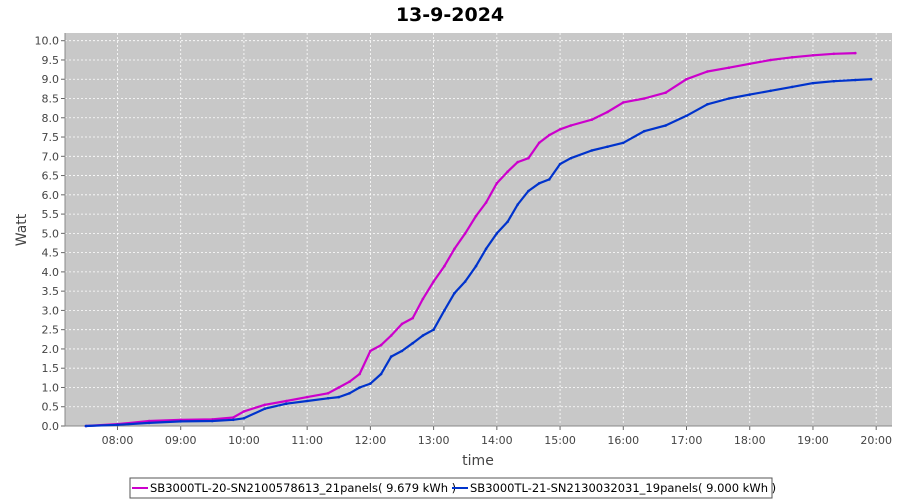  What do you see at coordinates (813, 440) in the screenshot?
I see `x-tick-label: 19:00` at bounding box center [813, 440].